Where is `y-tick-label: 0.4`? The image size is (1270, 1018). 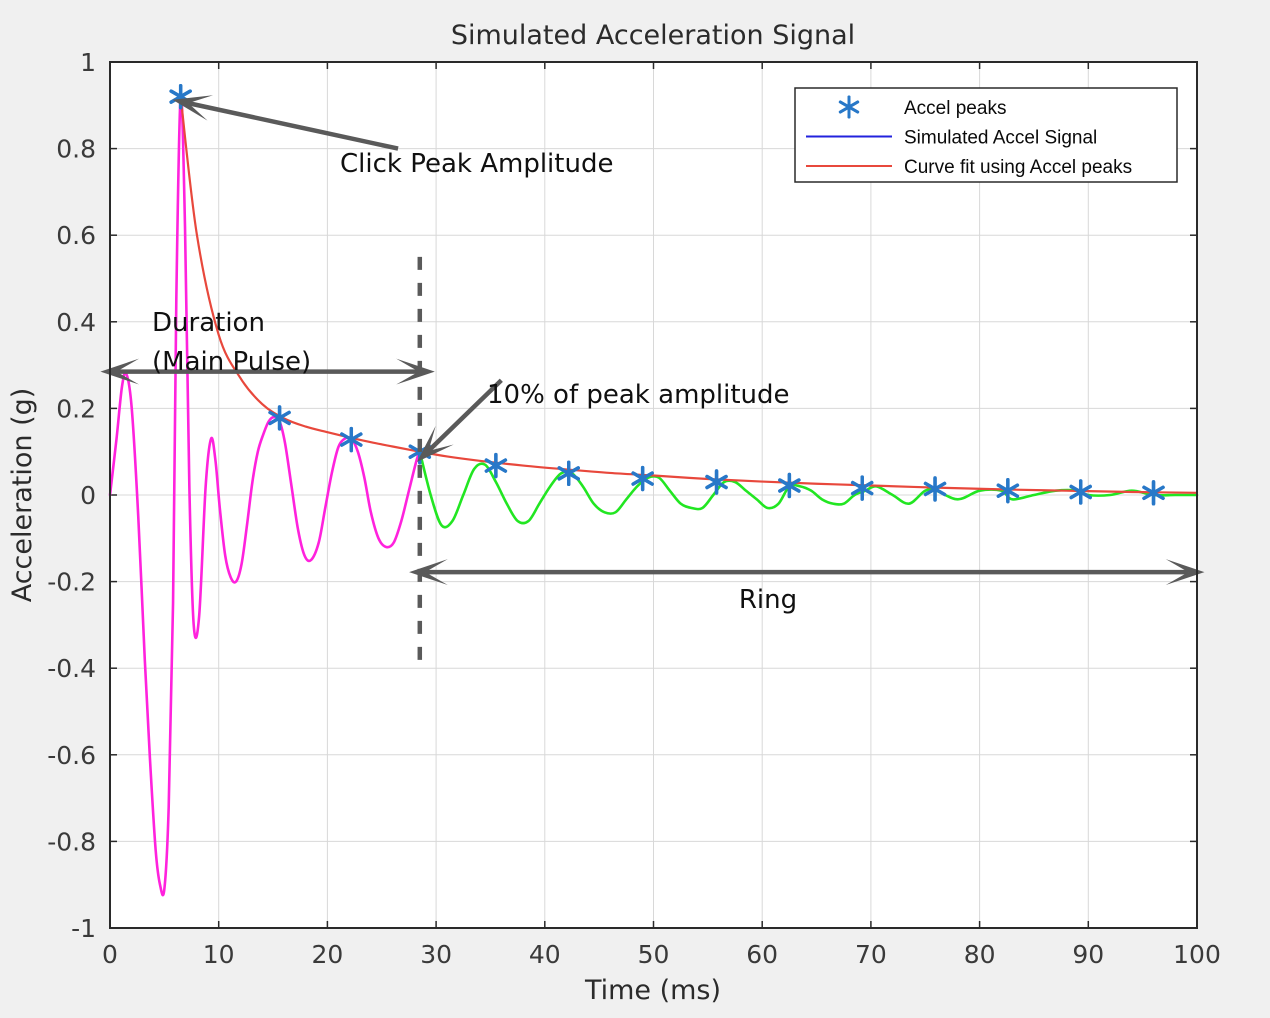 y-tick-label: 0.4 is located at coordinates (76, 322).